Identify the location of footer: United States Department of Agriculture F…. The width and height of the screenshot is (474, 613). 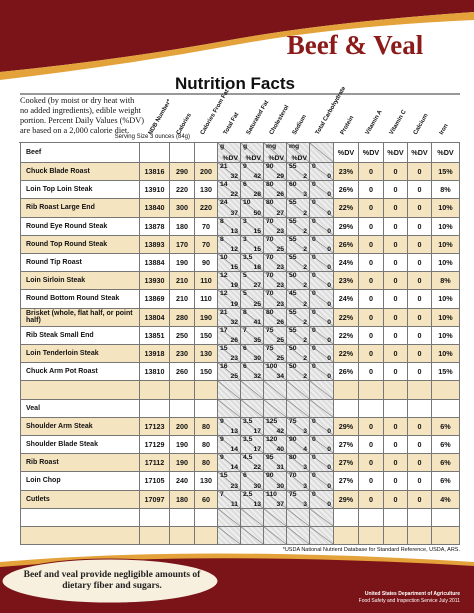
(380, 597).